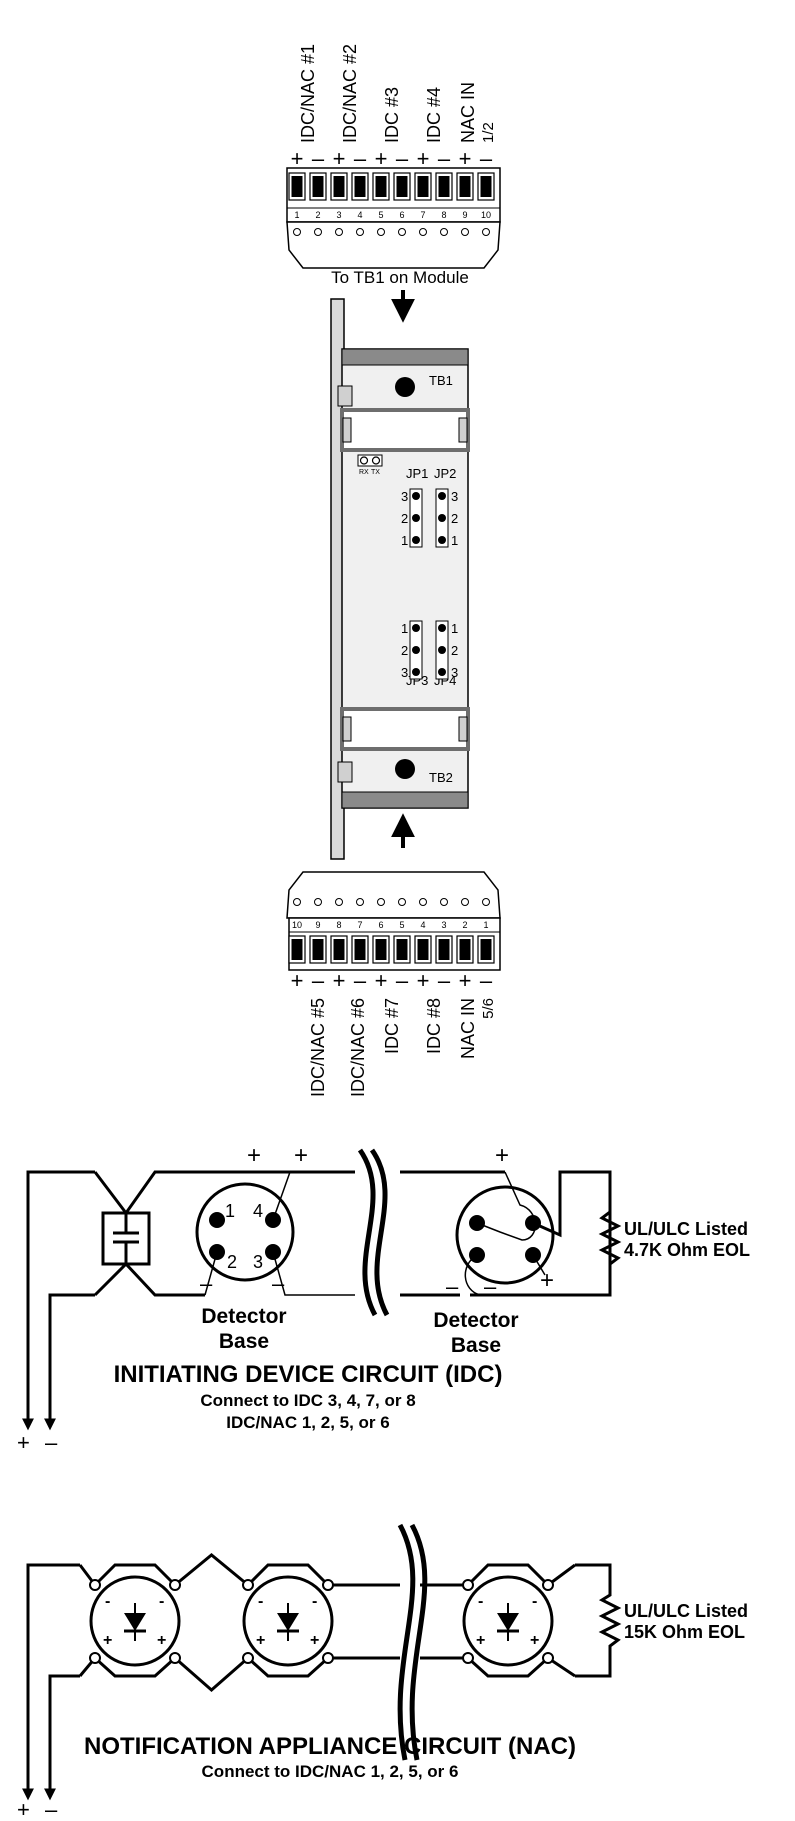 This screenshot has width=795, height=1821. I want to click on idc-minus-4: –, so click(490, 1286).